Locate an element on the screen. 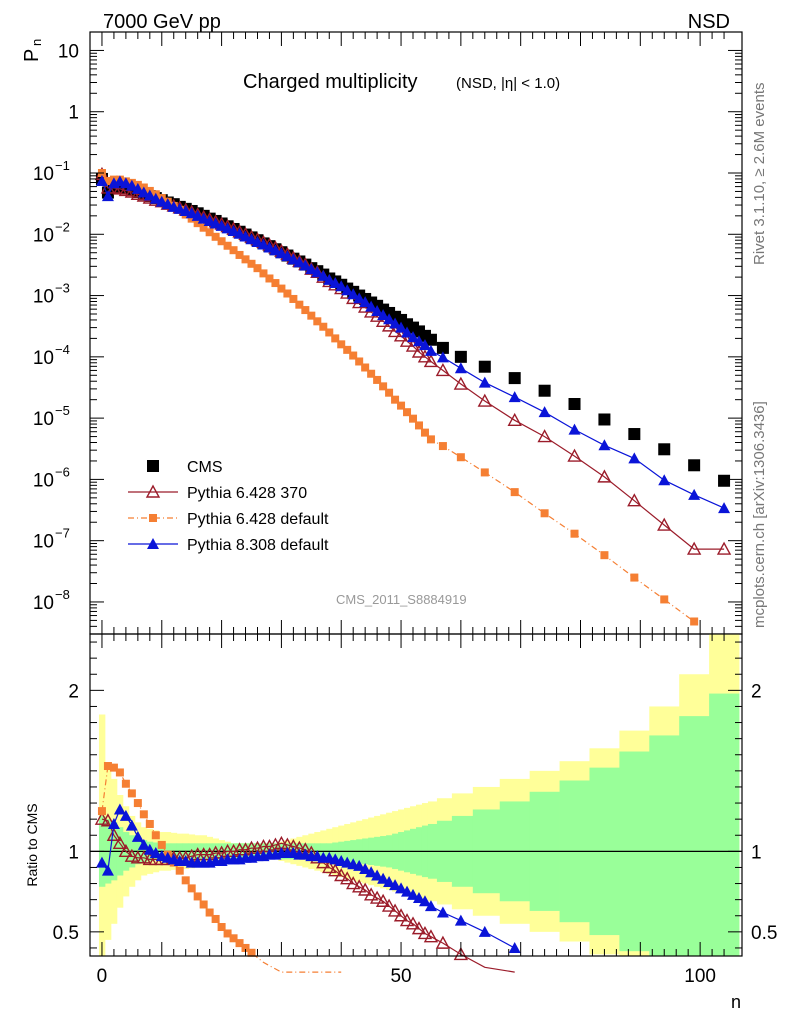 The height and width of the screenshot is (1024, 786). ratio-series-pythia-8-308-default is located at coordinates (308, 878).